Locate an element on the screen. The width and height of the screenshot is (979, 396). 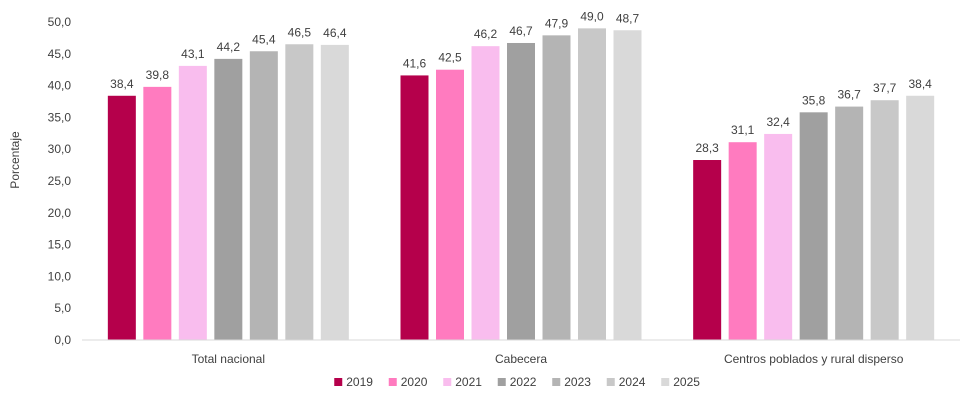
y-tick-label: 10,0 is located at coordinates (60, 276).